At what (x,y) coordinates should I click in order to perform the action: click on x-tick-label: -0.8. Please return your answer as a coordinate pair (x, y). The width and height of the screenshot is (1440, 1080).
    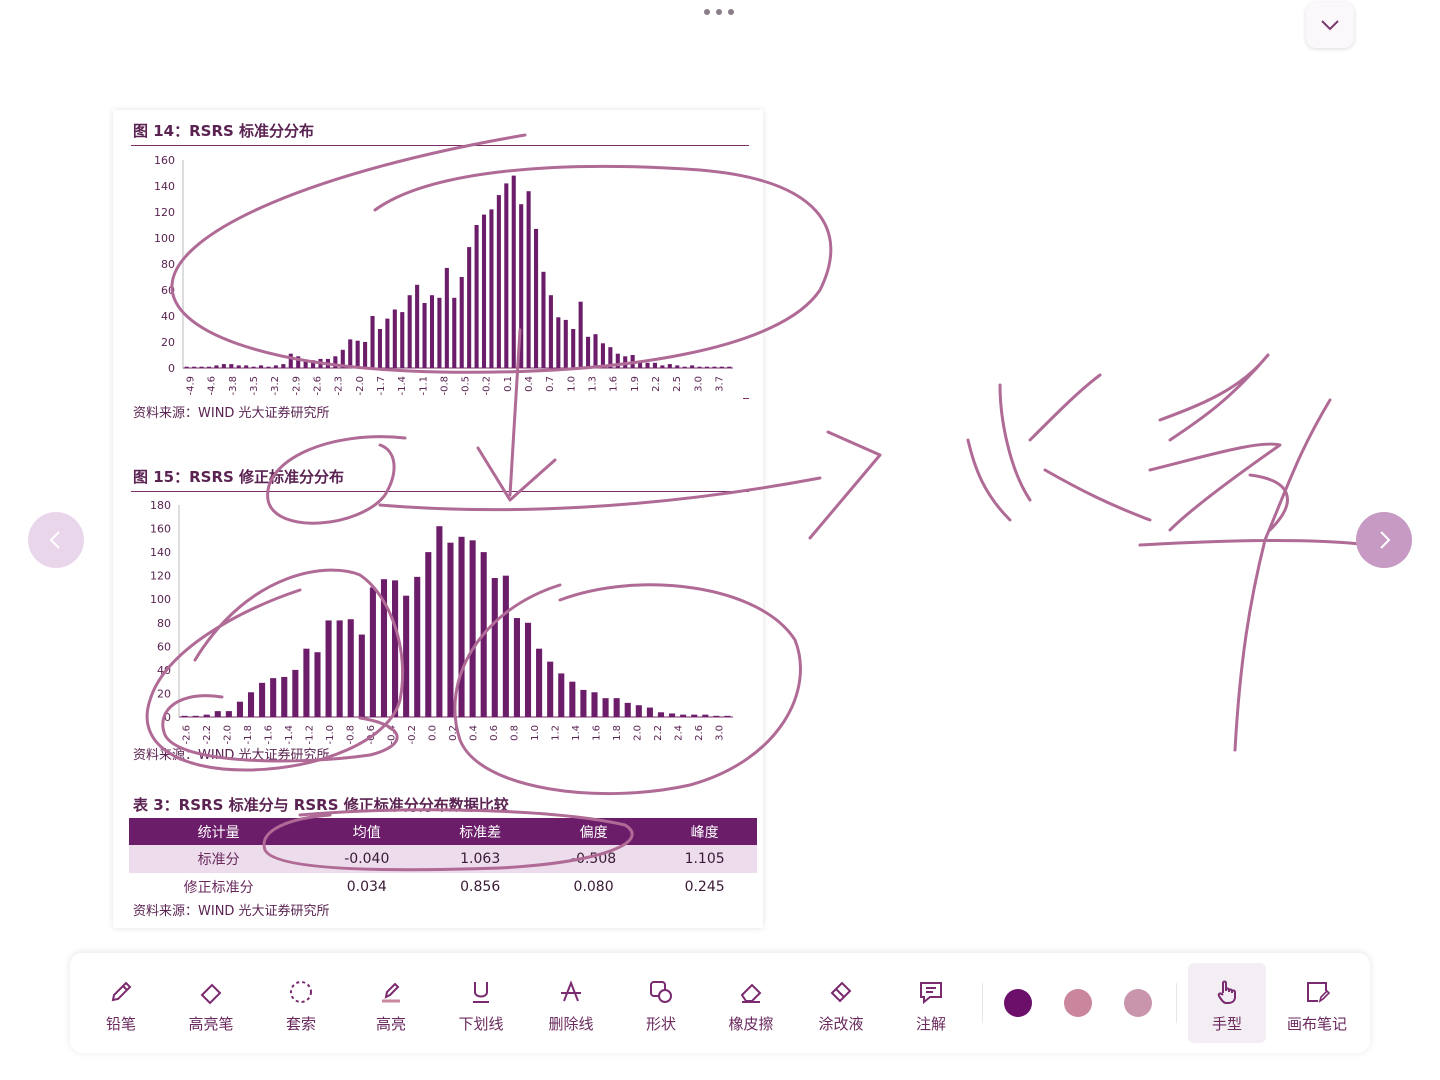
    Looking at the image, I should click on (350, 735).